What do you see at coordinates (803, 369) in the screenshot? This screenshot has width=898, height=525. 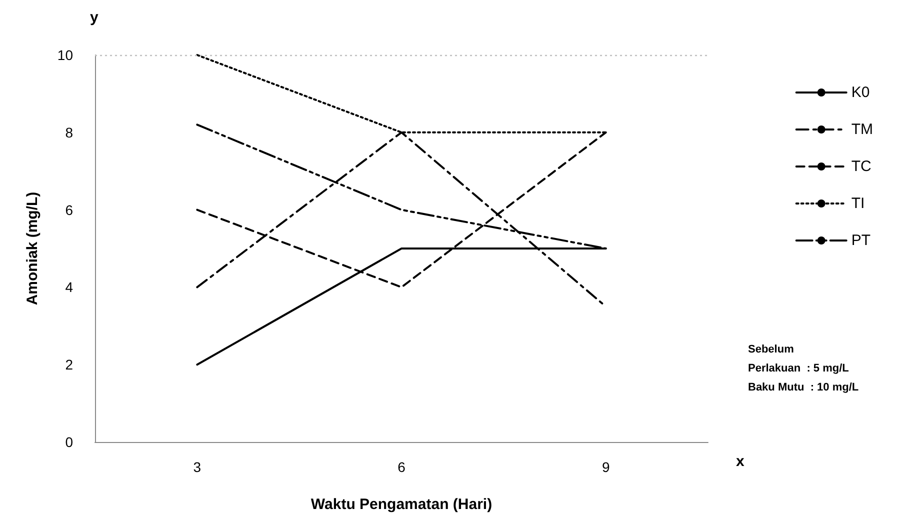 I see `text: Sebelum Perlakuan : 5 mg/L Baku Mutu : 10 mg/L` at bounding box center [803, 369].